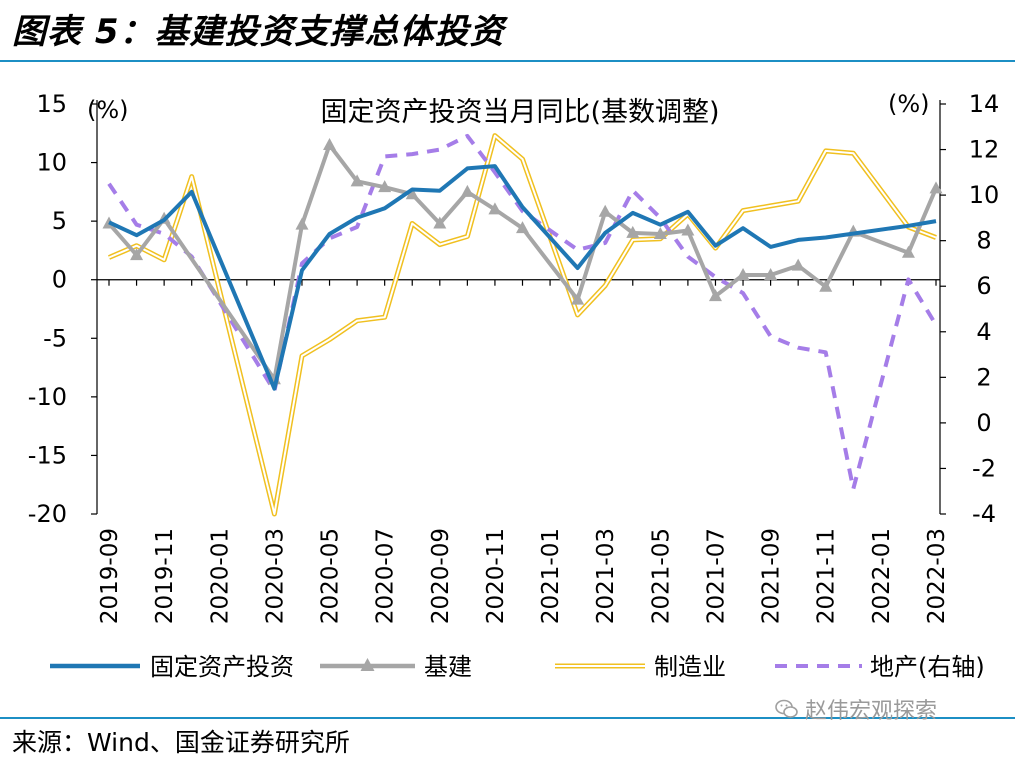 Image resolution: width=1015 pixels, height=759 pixels. Describe the element at coordinates (47, 514) in the screenshot. I see `y-left-tick-label: -20` at that location.